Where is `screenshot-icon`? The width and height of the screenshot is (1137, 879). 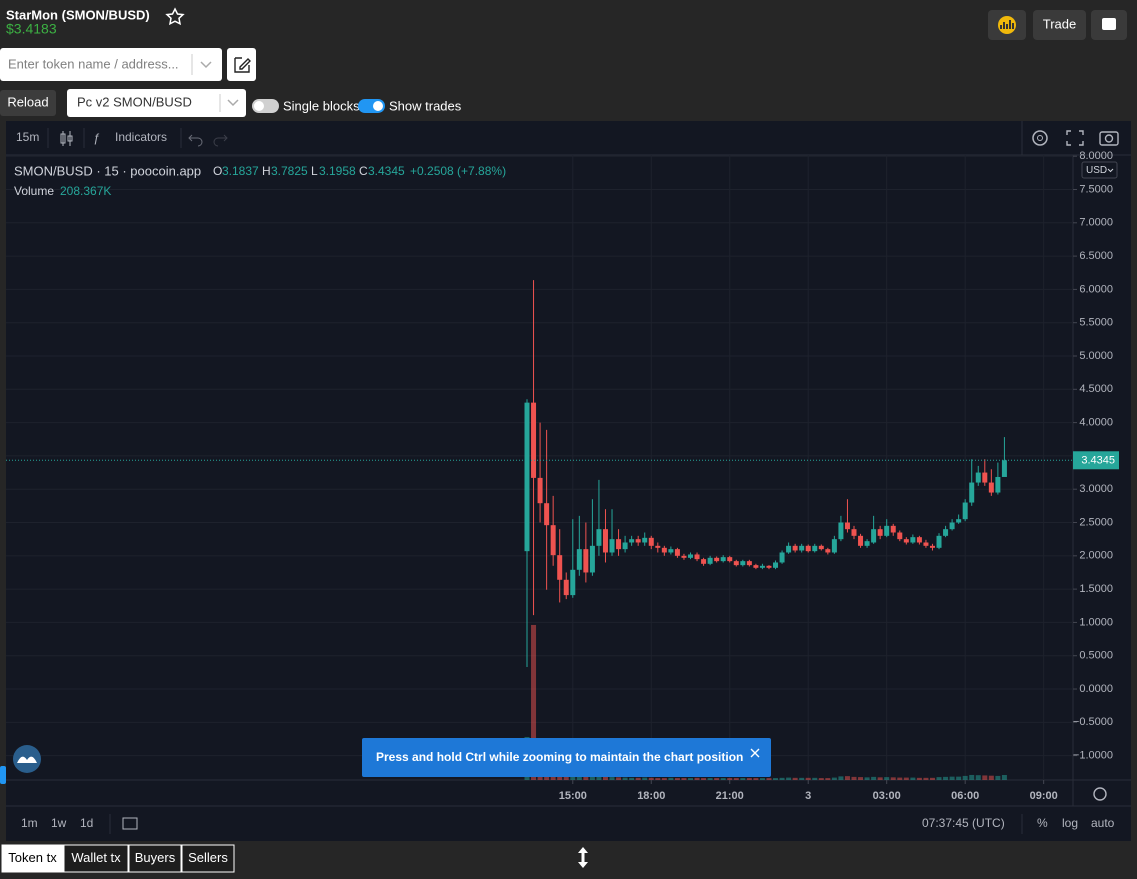
screenshot-icon is located at coordinates (1109, 138).